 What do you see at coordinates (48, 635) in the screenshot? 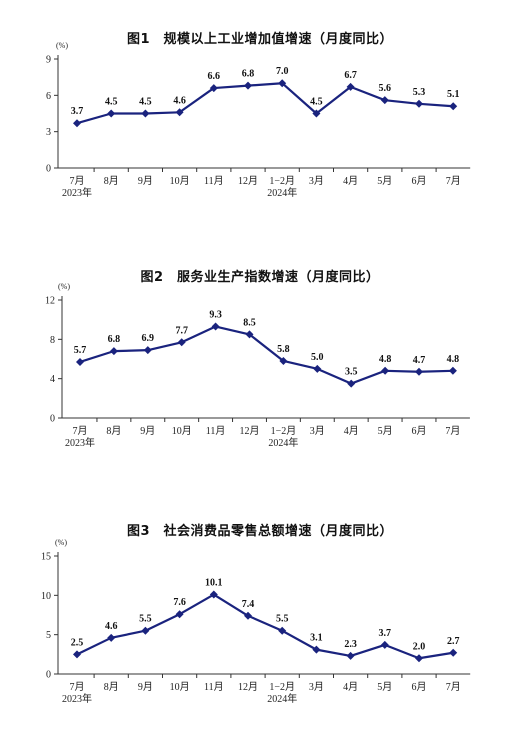
I see `y-tick-label: 5` at bounding box center [48, 635].